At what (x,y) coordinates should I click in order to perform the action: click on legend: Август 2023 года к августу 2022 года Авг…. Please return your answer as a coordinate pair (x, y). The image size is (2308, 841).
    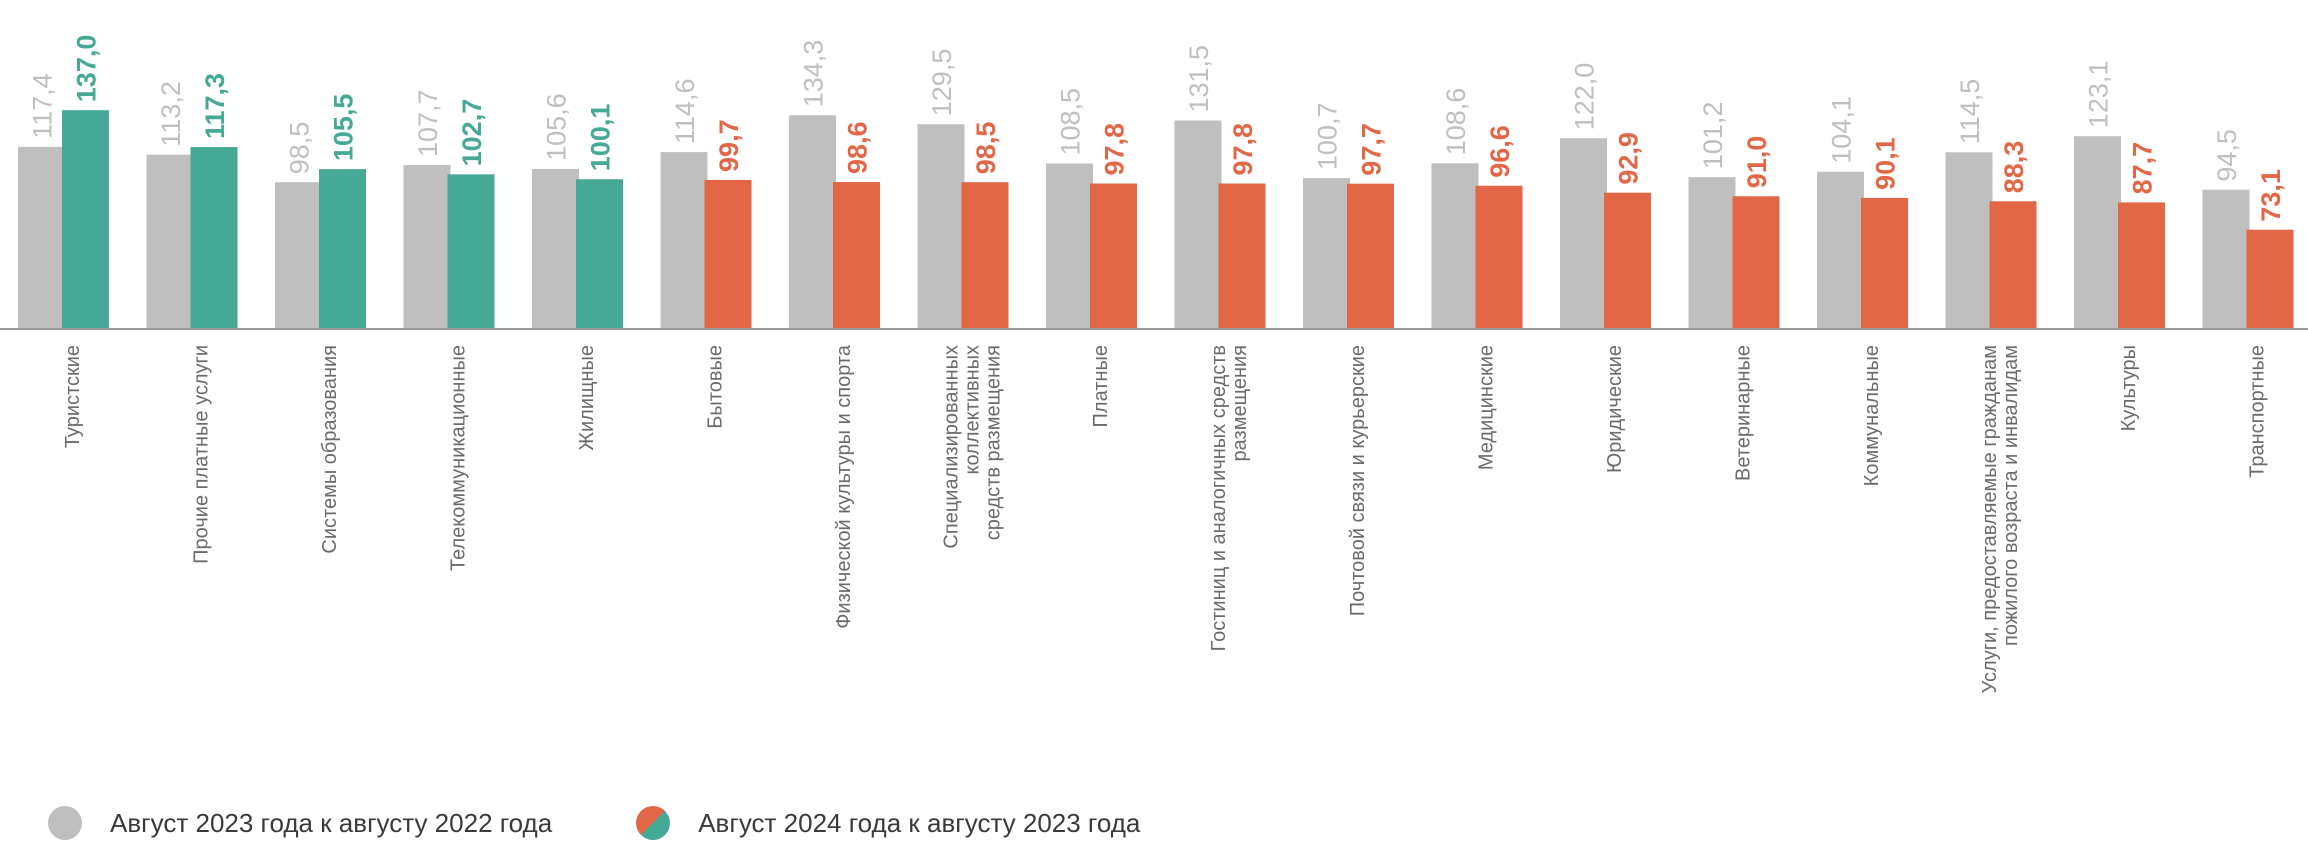
    Looking at the image, I should click on (636, 823).